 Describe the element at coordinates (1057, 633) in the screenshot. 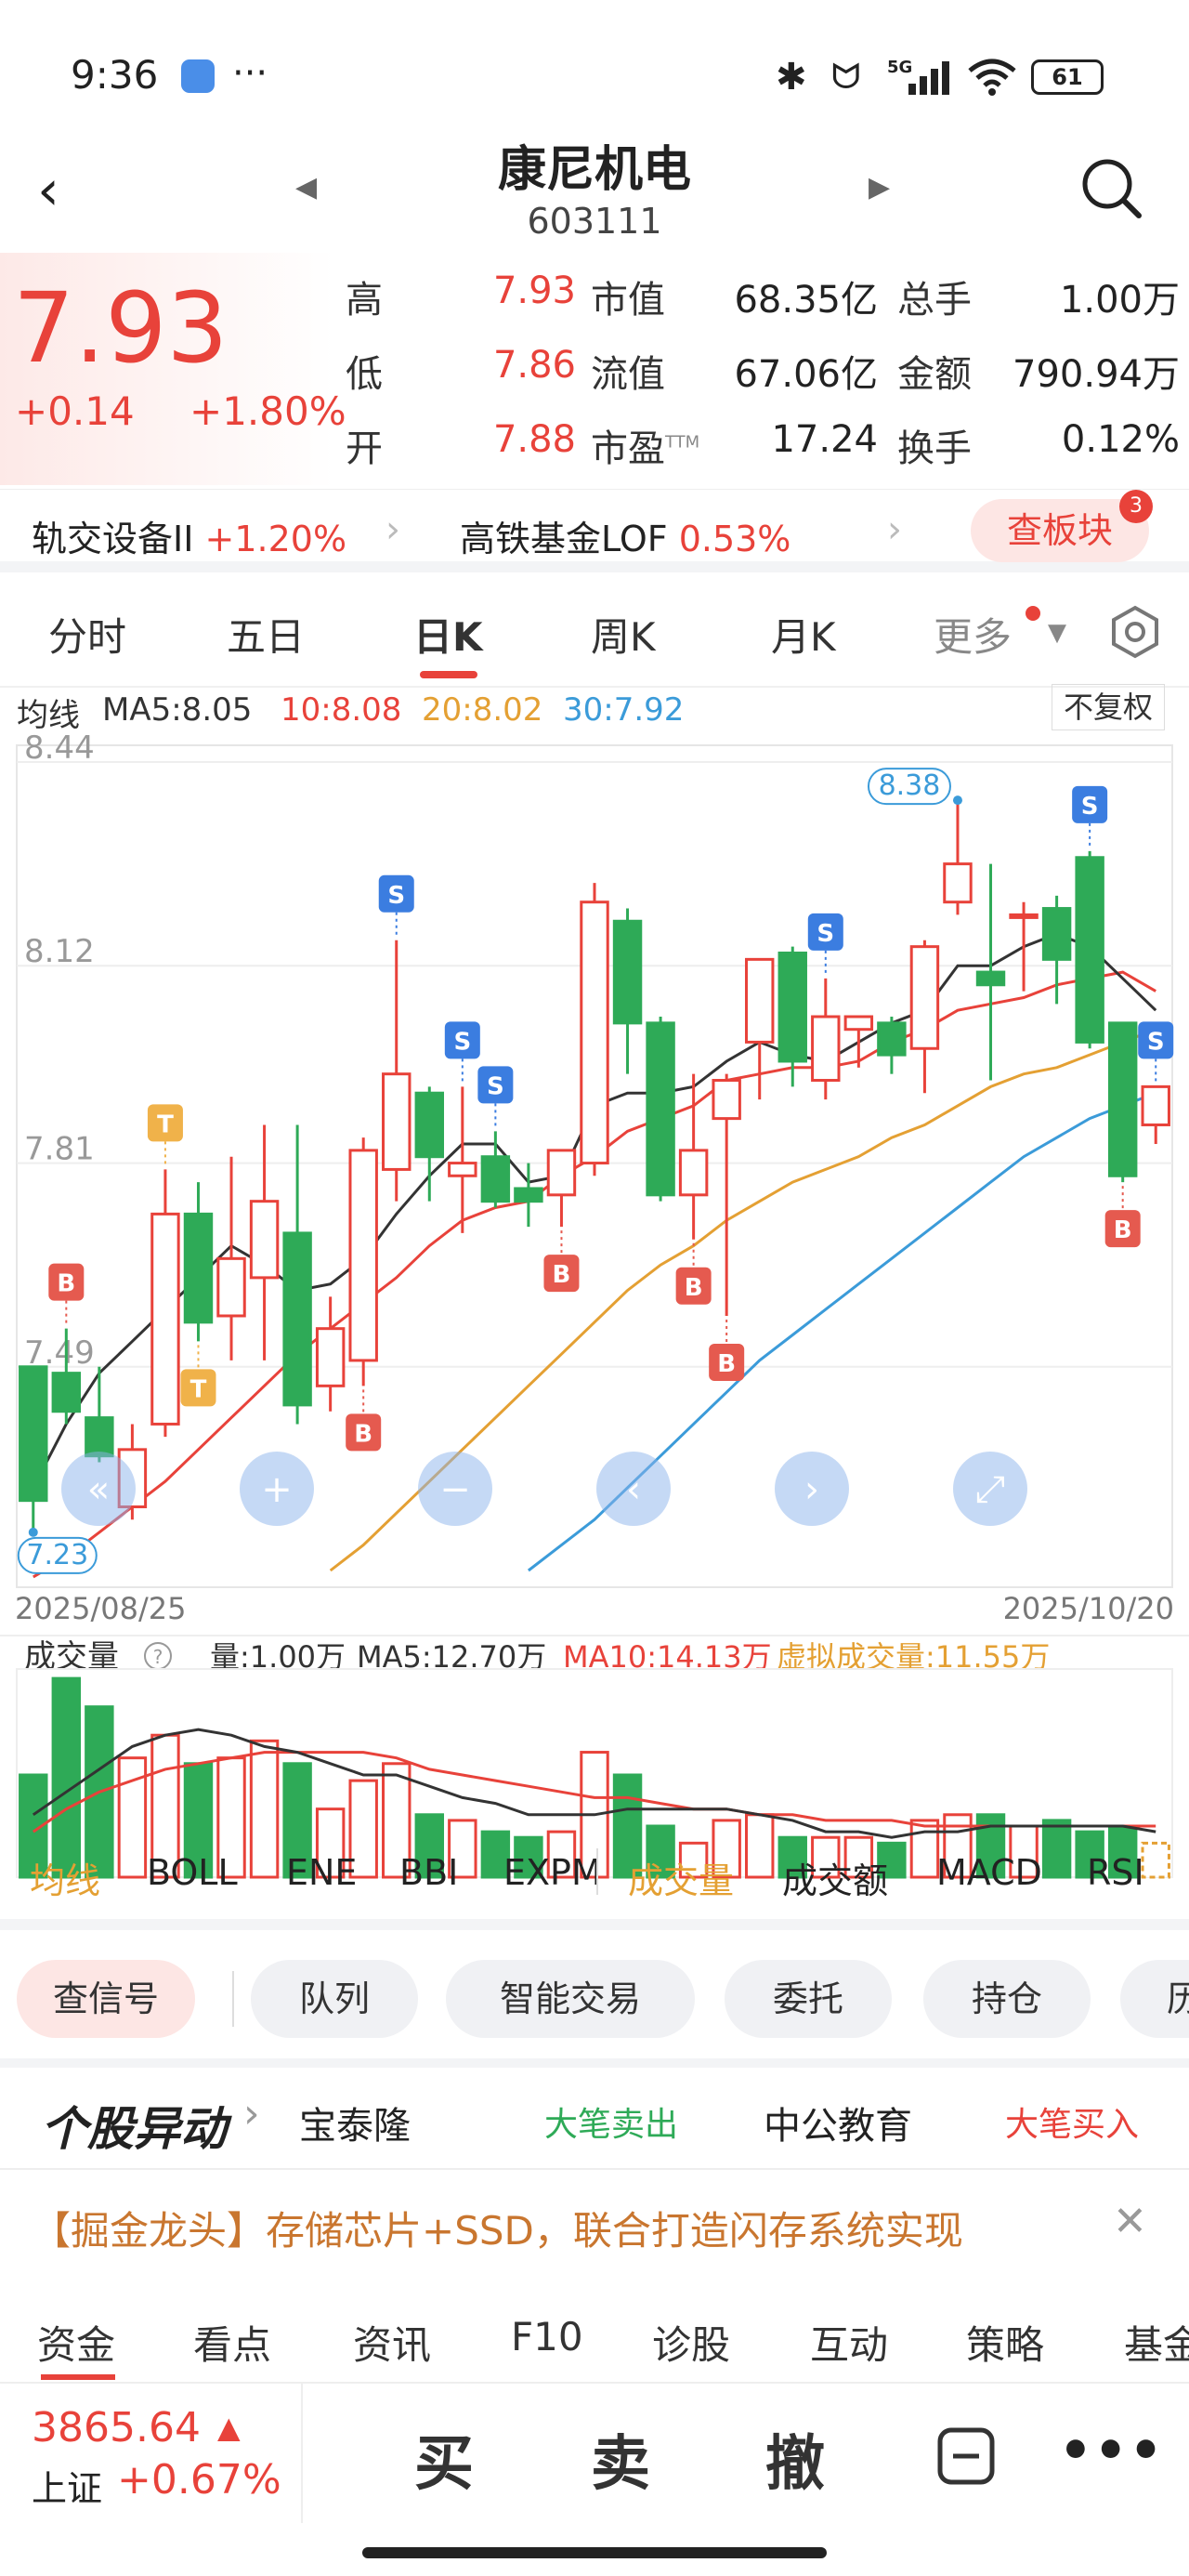

I see `chevron-down-icon: ▼` at that location.